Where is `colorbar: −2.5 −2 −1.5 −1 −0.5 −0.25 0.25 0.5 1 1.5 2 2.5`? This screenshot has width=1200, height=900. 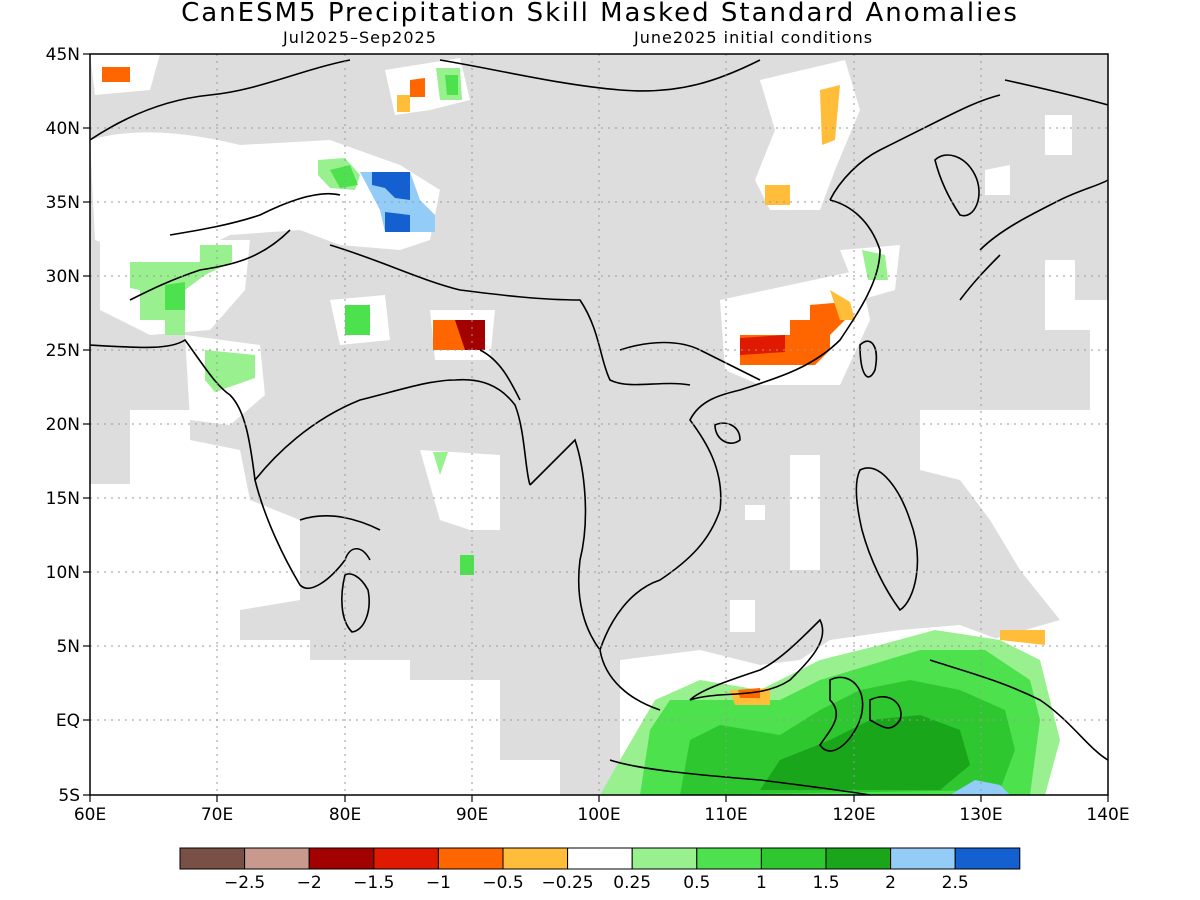
colorbar: −2.5 −2 −1.5 −1 −0.5 −0.25 0.25 0.5 1 1.5 2 2.5 is located at coordinates (600, 870).